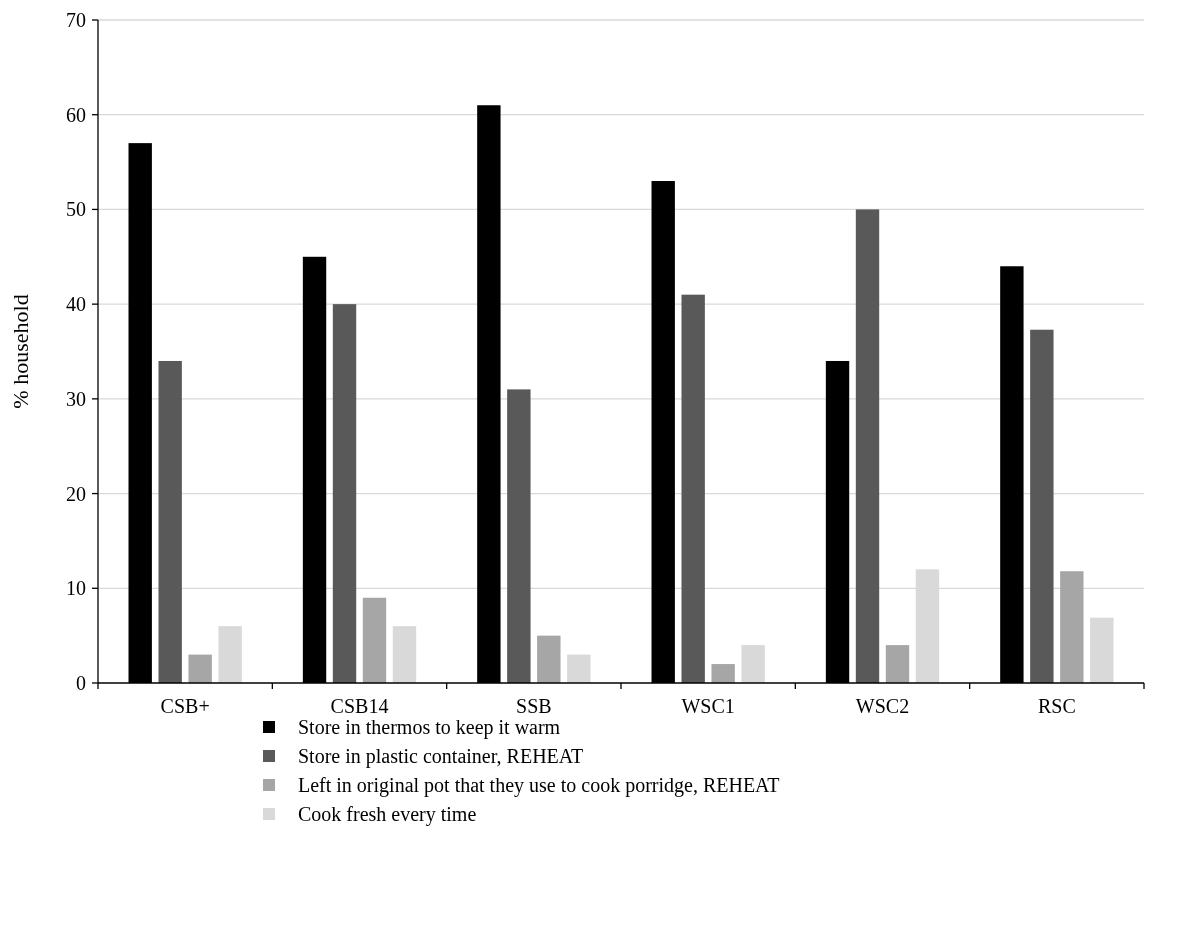  I want to click on x-tick-label: RSC, so click(1056, 706).